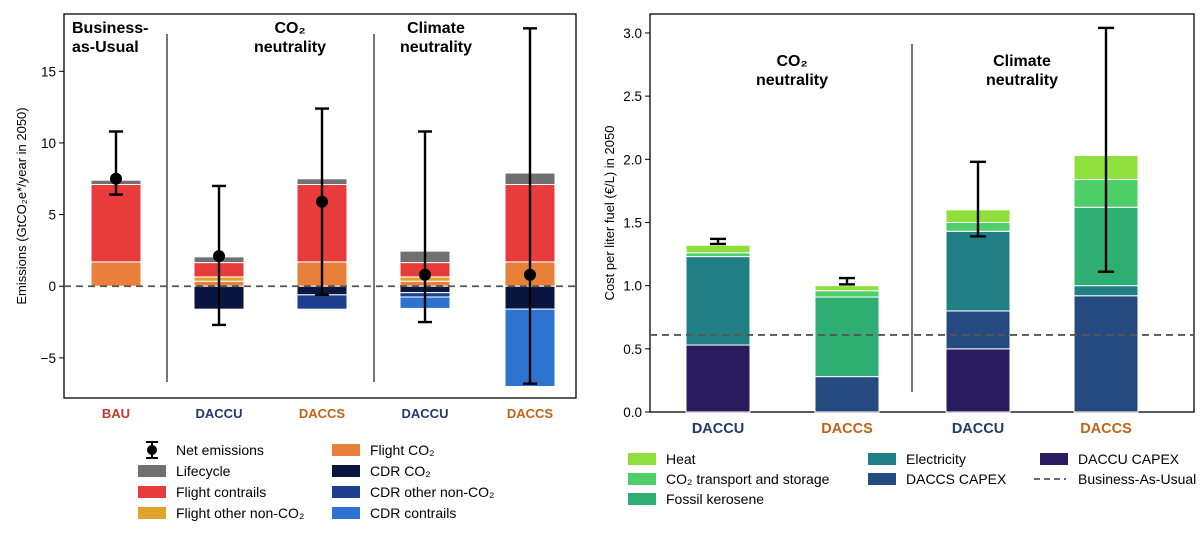 The width and height of the screenshot is (1200, 544). What do you see at coordinates (632, 412) in the screenshot?
I see `y-tick-label: 0.0` at bounding box center [632, 412].